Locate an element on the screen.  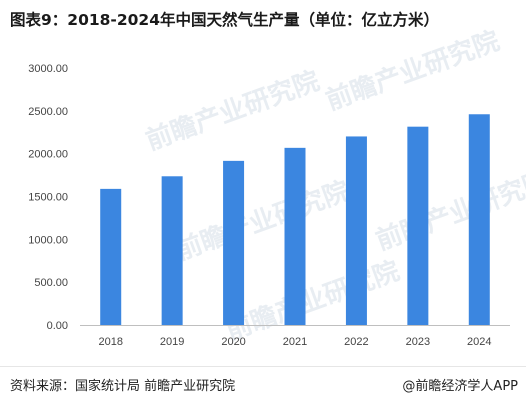
x-tick-label: 2018 is located at coordinates (110, 342).